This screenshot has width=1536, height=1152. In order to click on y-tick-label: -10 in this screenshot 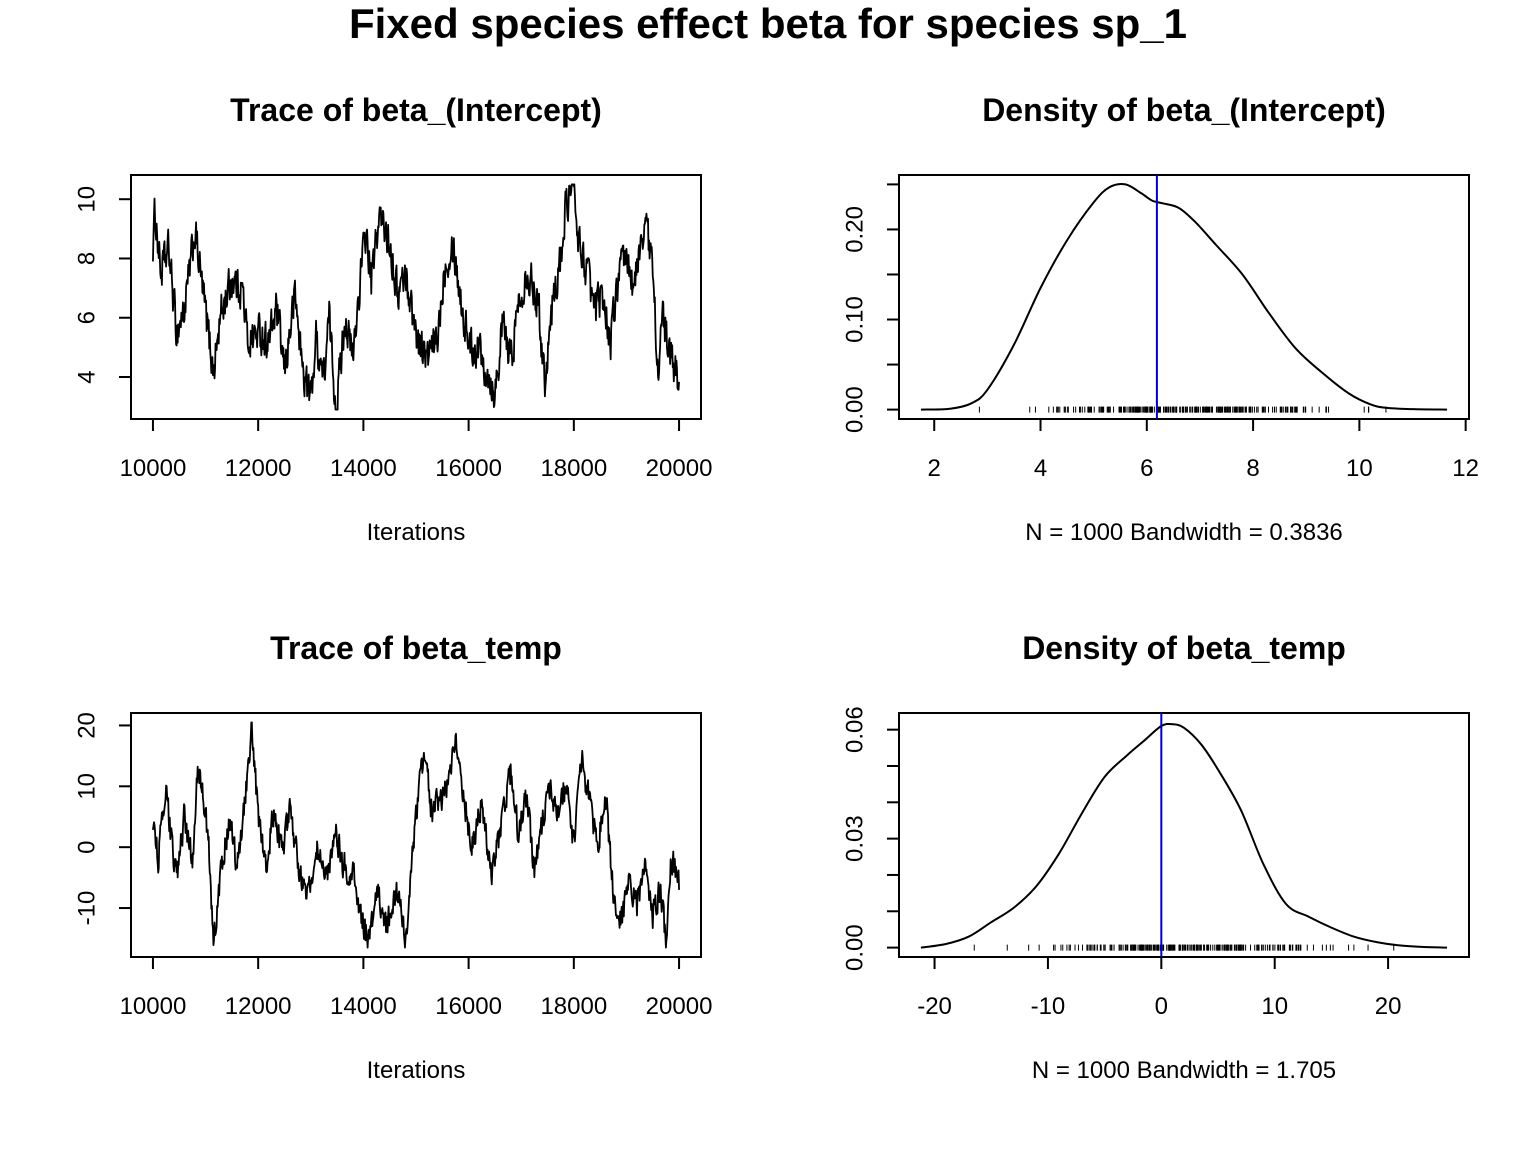, I will do `click(87, 908)`.